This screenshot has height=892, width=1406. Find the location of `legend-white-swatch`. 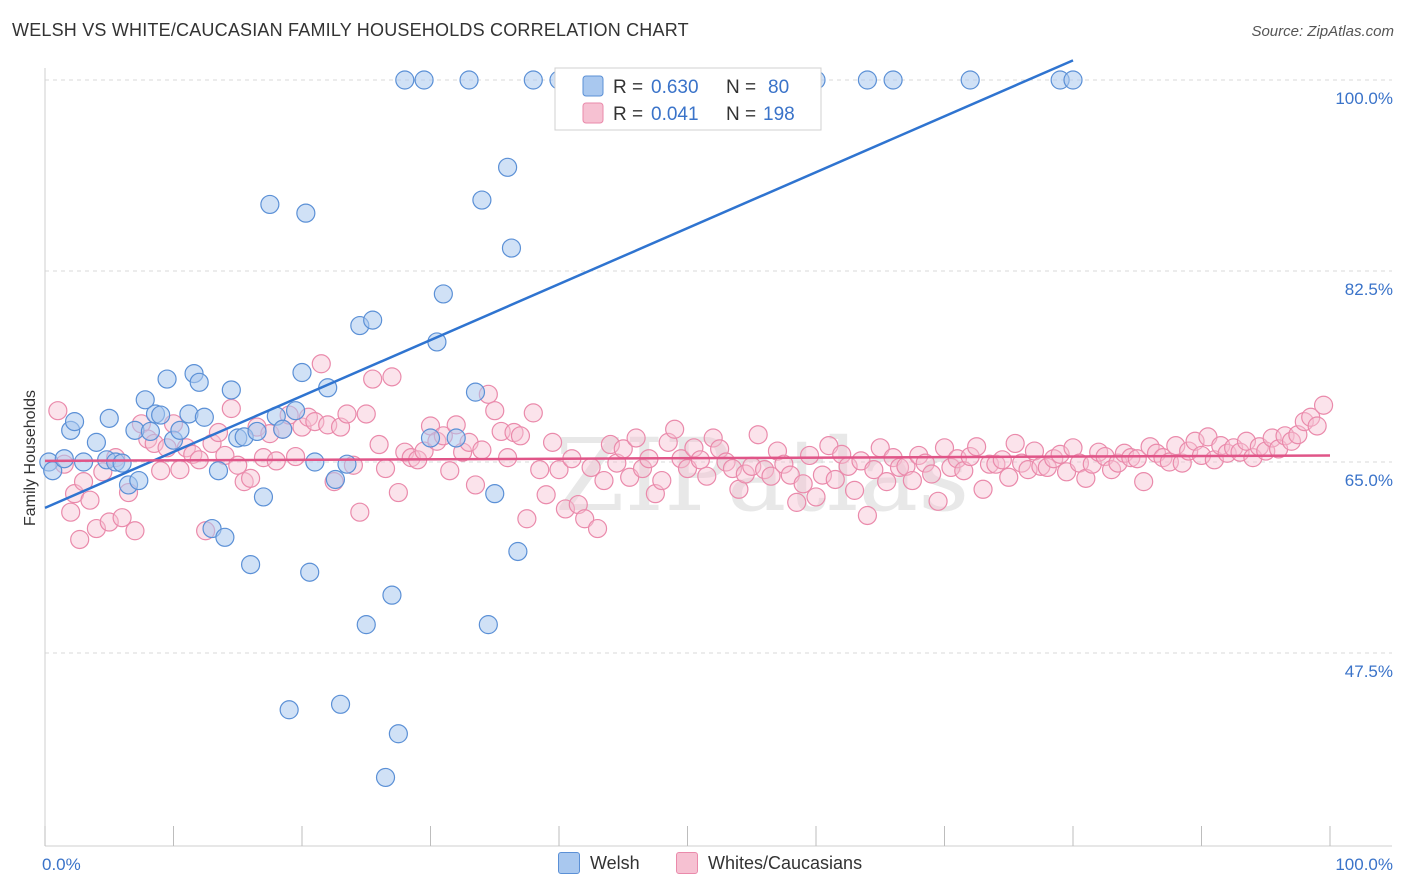

legend-white-swatch is located at coordinates (593, 113).